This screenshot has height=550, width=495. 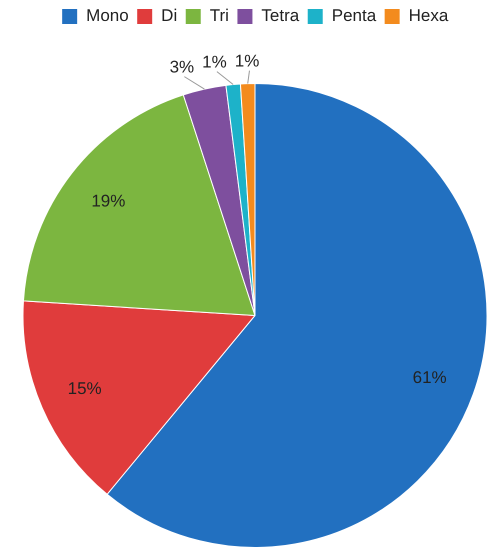 I want to click on legend-label: Tetra, so click(x=280, y=16).